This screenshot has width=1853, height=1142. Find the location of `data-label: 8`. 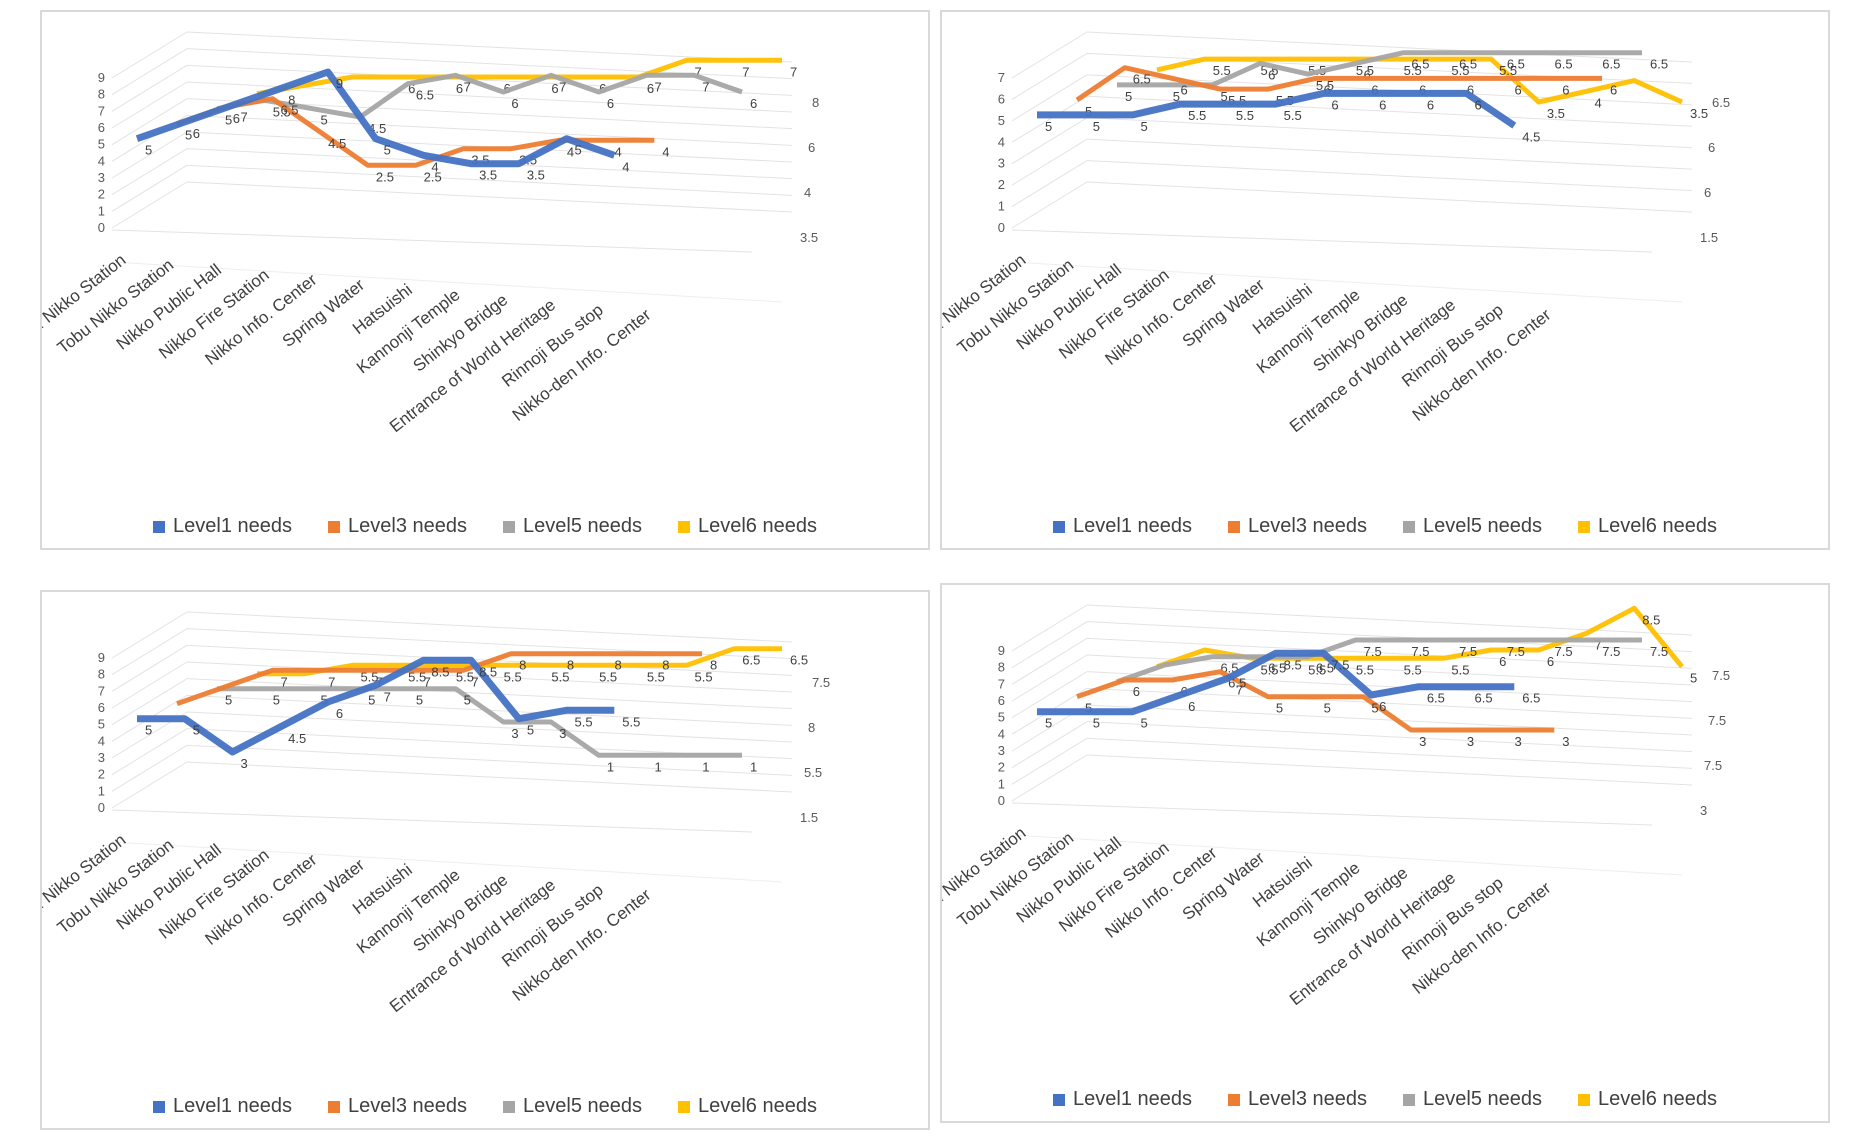

data-label: 8 is located at coordinates (665, 665).